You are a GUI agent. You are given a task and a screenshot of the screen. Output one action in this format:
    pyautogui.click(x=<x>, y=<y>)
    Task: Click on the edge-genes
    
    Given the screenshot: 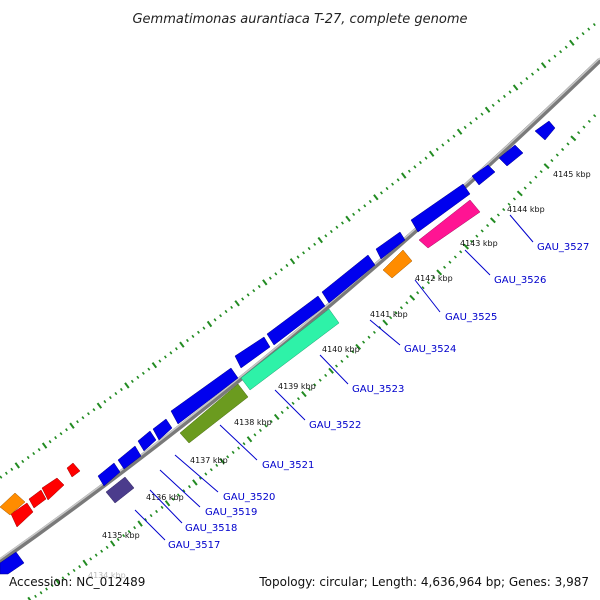 What is the action you would take?
    pyautogui.click(x=40, y=518)
    